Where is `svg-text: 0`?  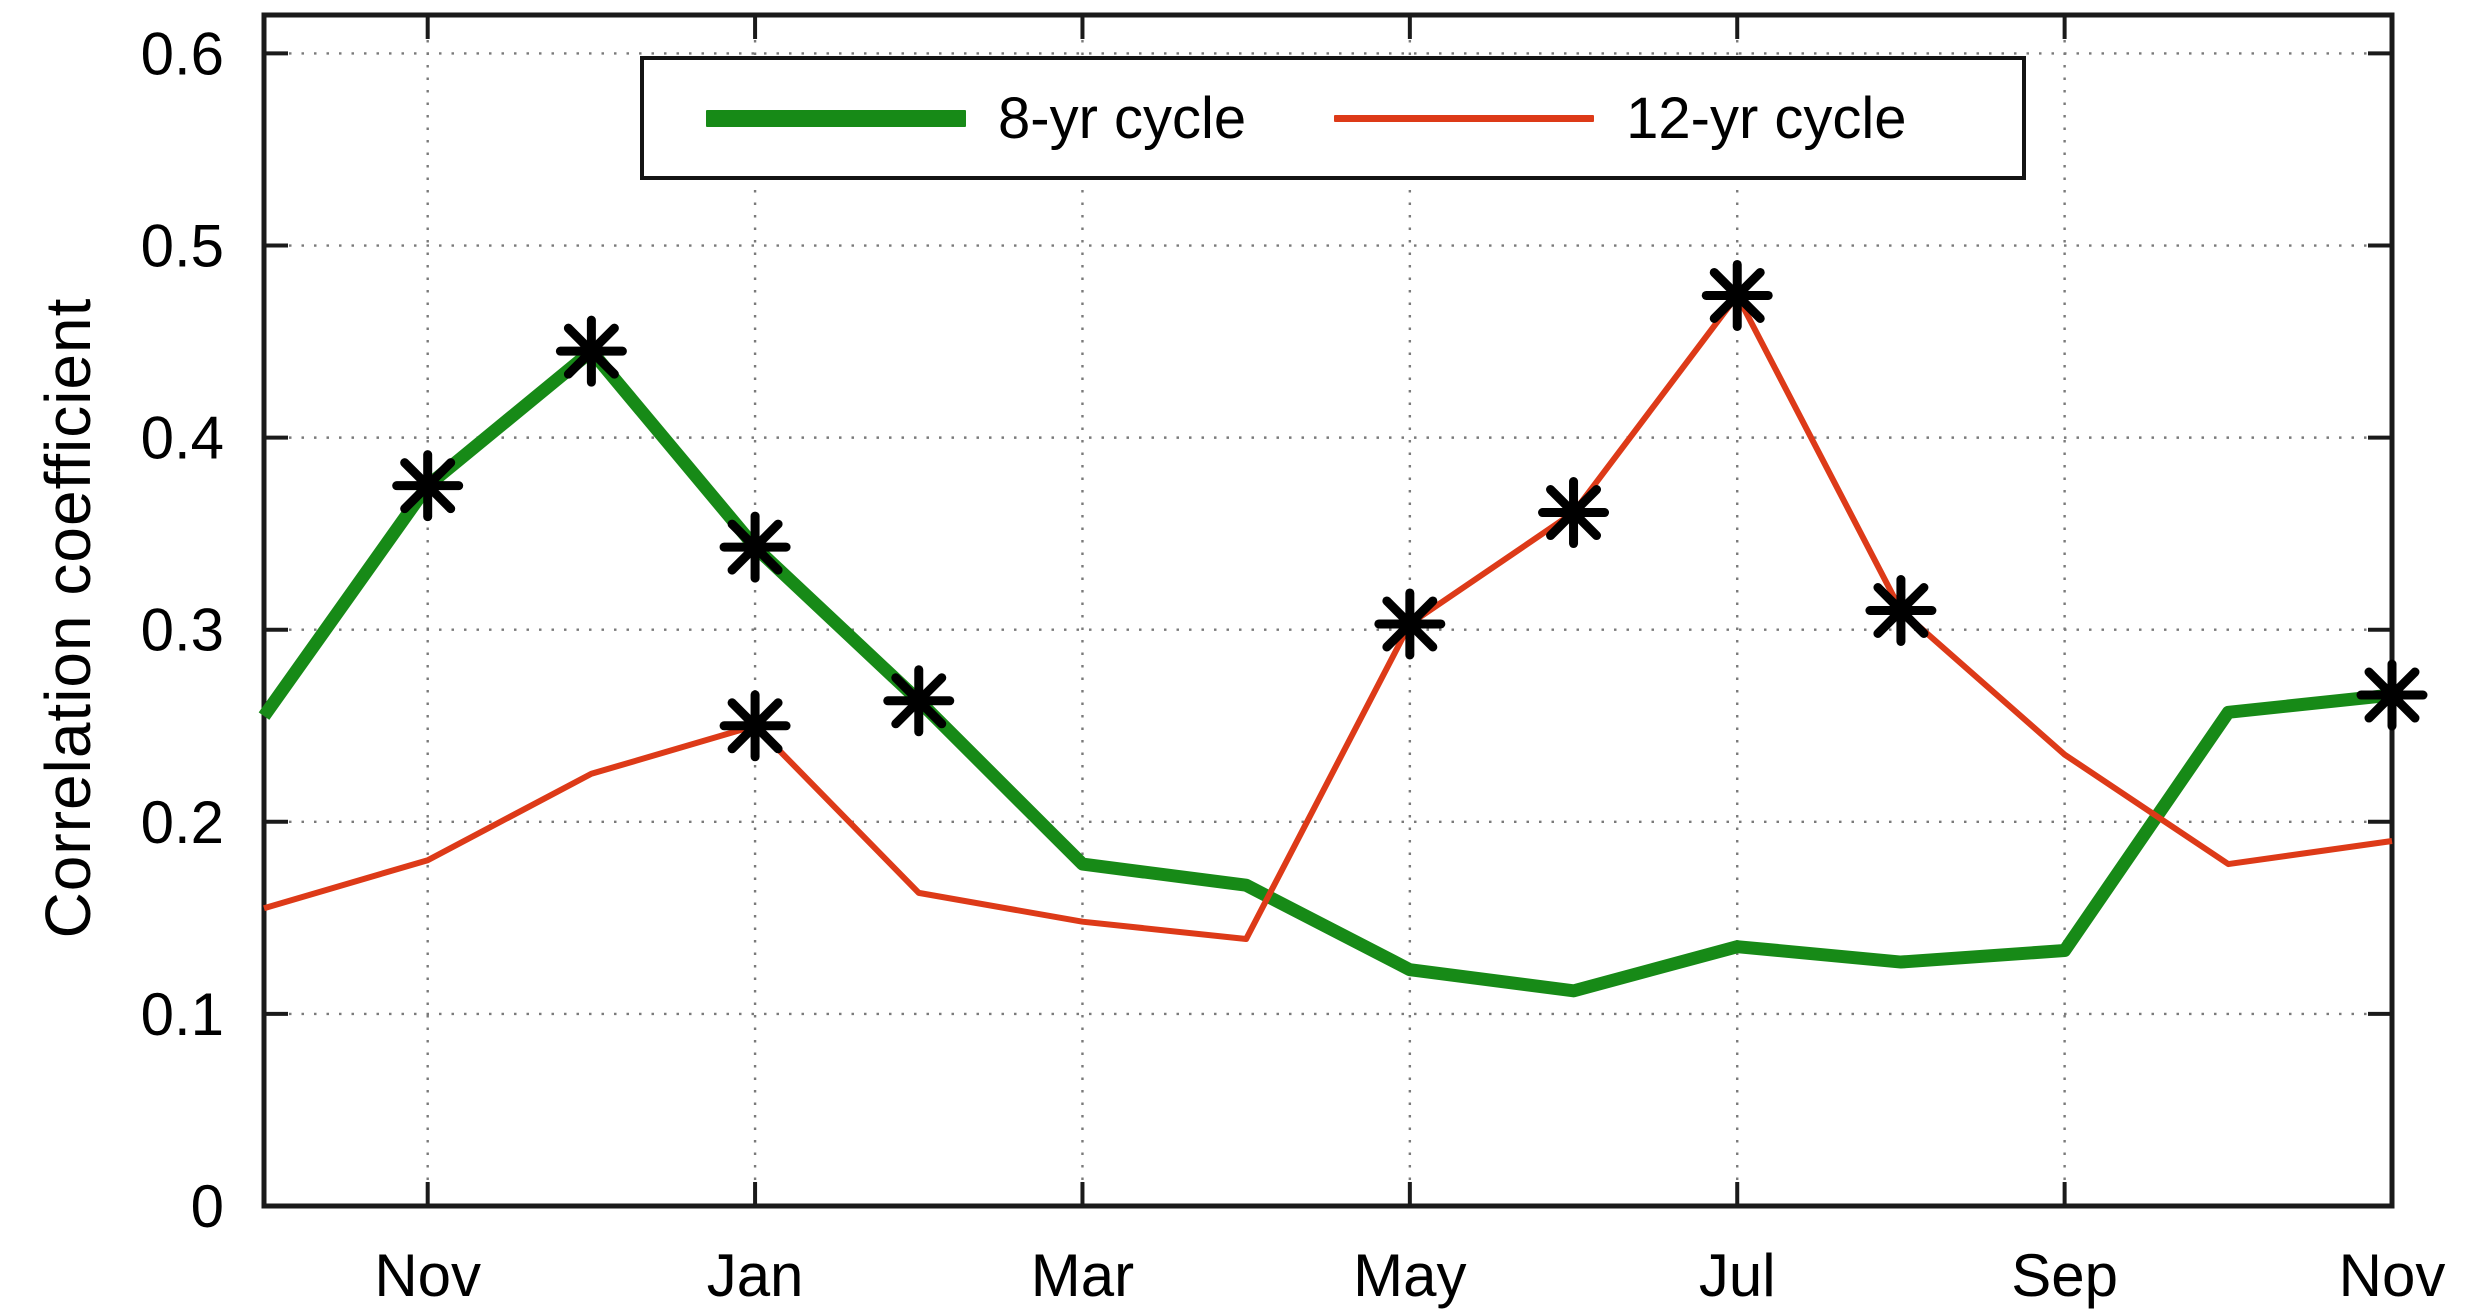 svg-text: 0 is located at coordinates (207, 1206).